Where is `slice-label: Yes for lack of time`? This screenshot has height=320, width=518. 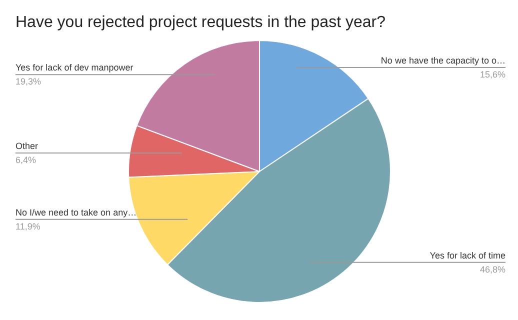 slice-label: Yes for lack of time is located at coordinates (468, 255).